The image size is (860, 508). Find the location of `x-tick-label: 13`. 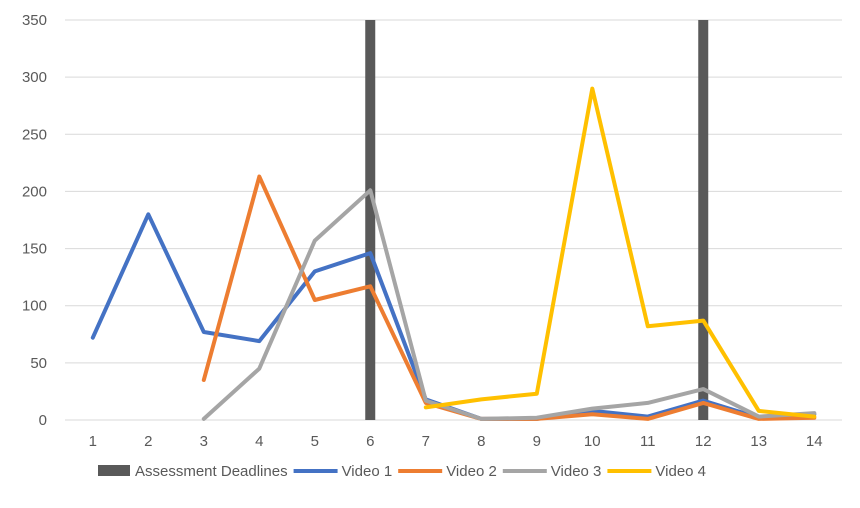

x-tick-label: 13 is located at coordinates (758, 441).